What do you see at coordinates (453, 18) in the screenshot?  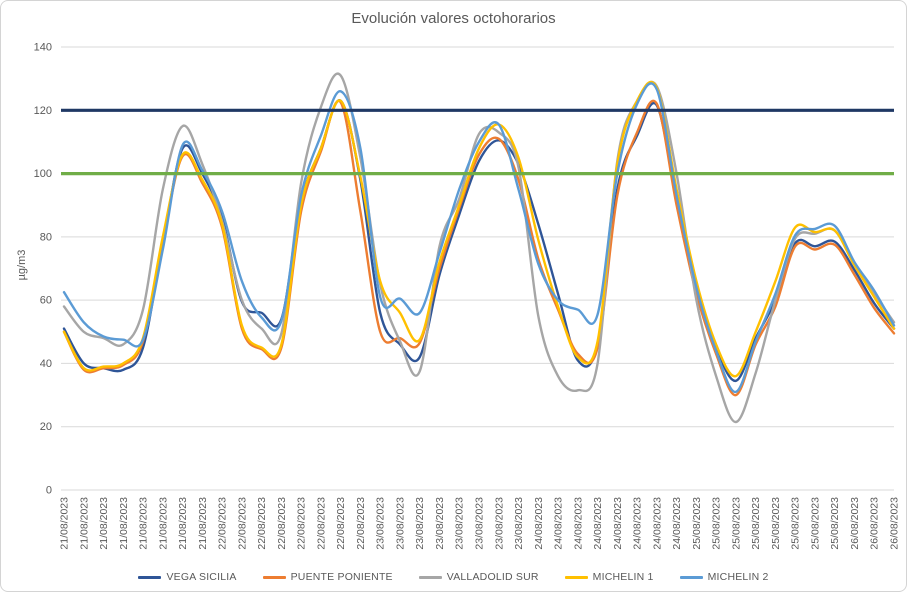 I see `chart-title: Evolución valores octohorarios` at bounding box center [453, 18].